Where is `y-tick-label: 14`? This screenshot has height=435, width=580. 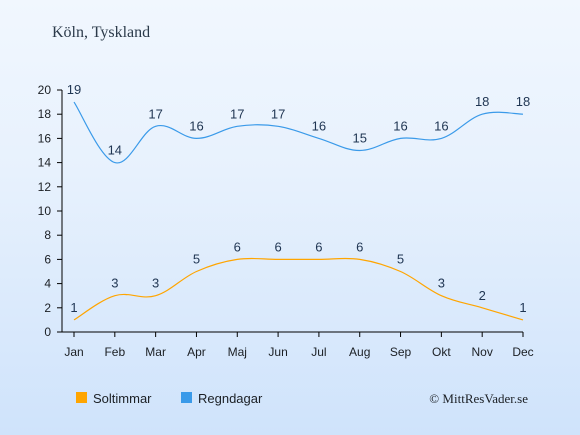 y-tick-label: 14 is located at coordinates (45, 163).